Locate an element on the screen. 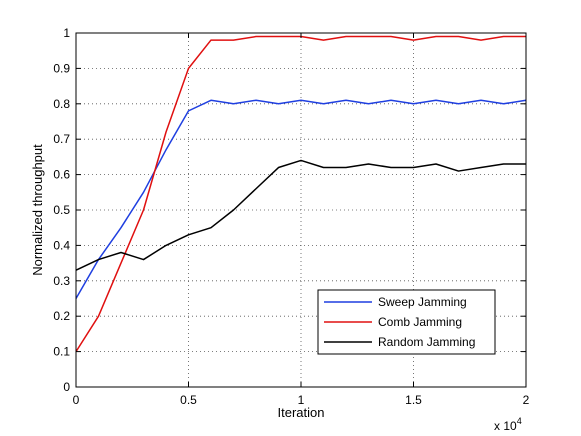 The height and width of the screenshot is (436, 581). y-tick-label: 0.9 is located at coordinates (61, 68).